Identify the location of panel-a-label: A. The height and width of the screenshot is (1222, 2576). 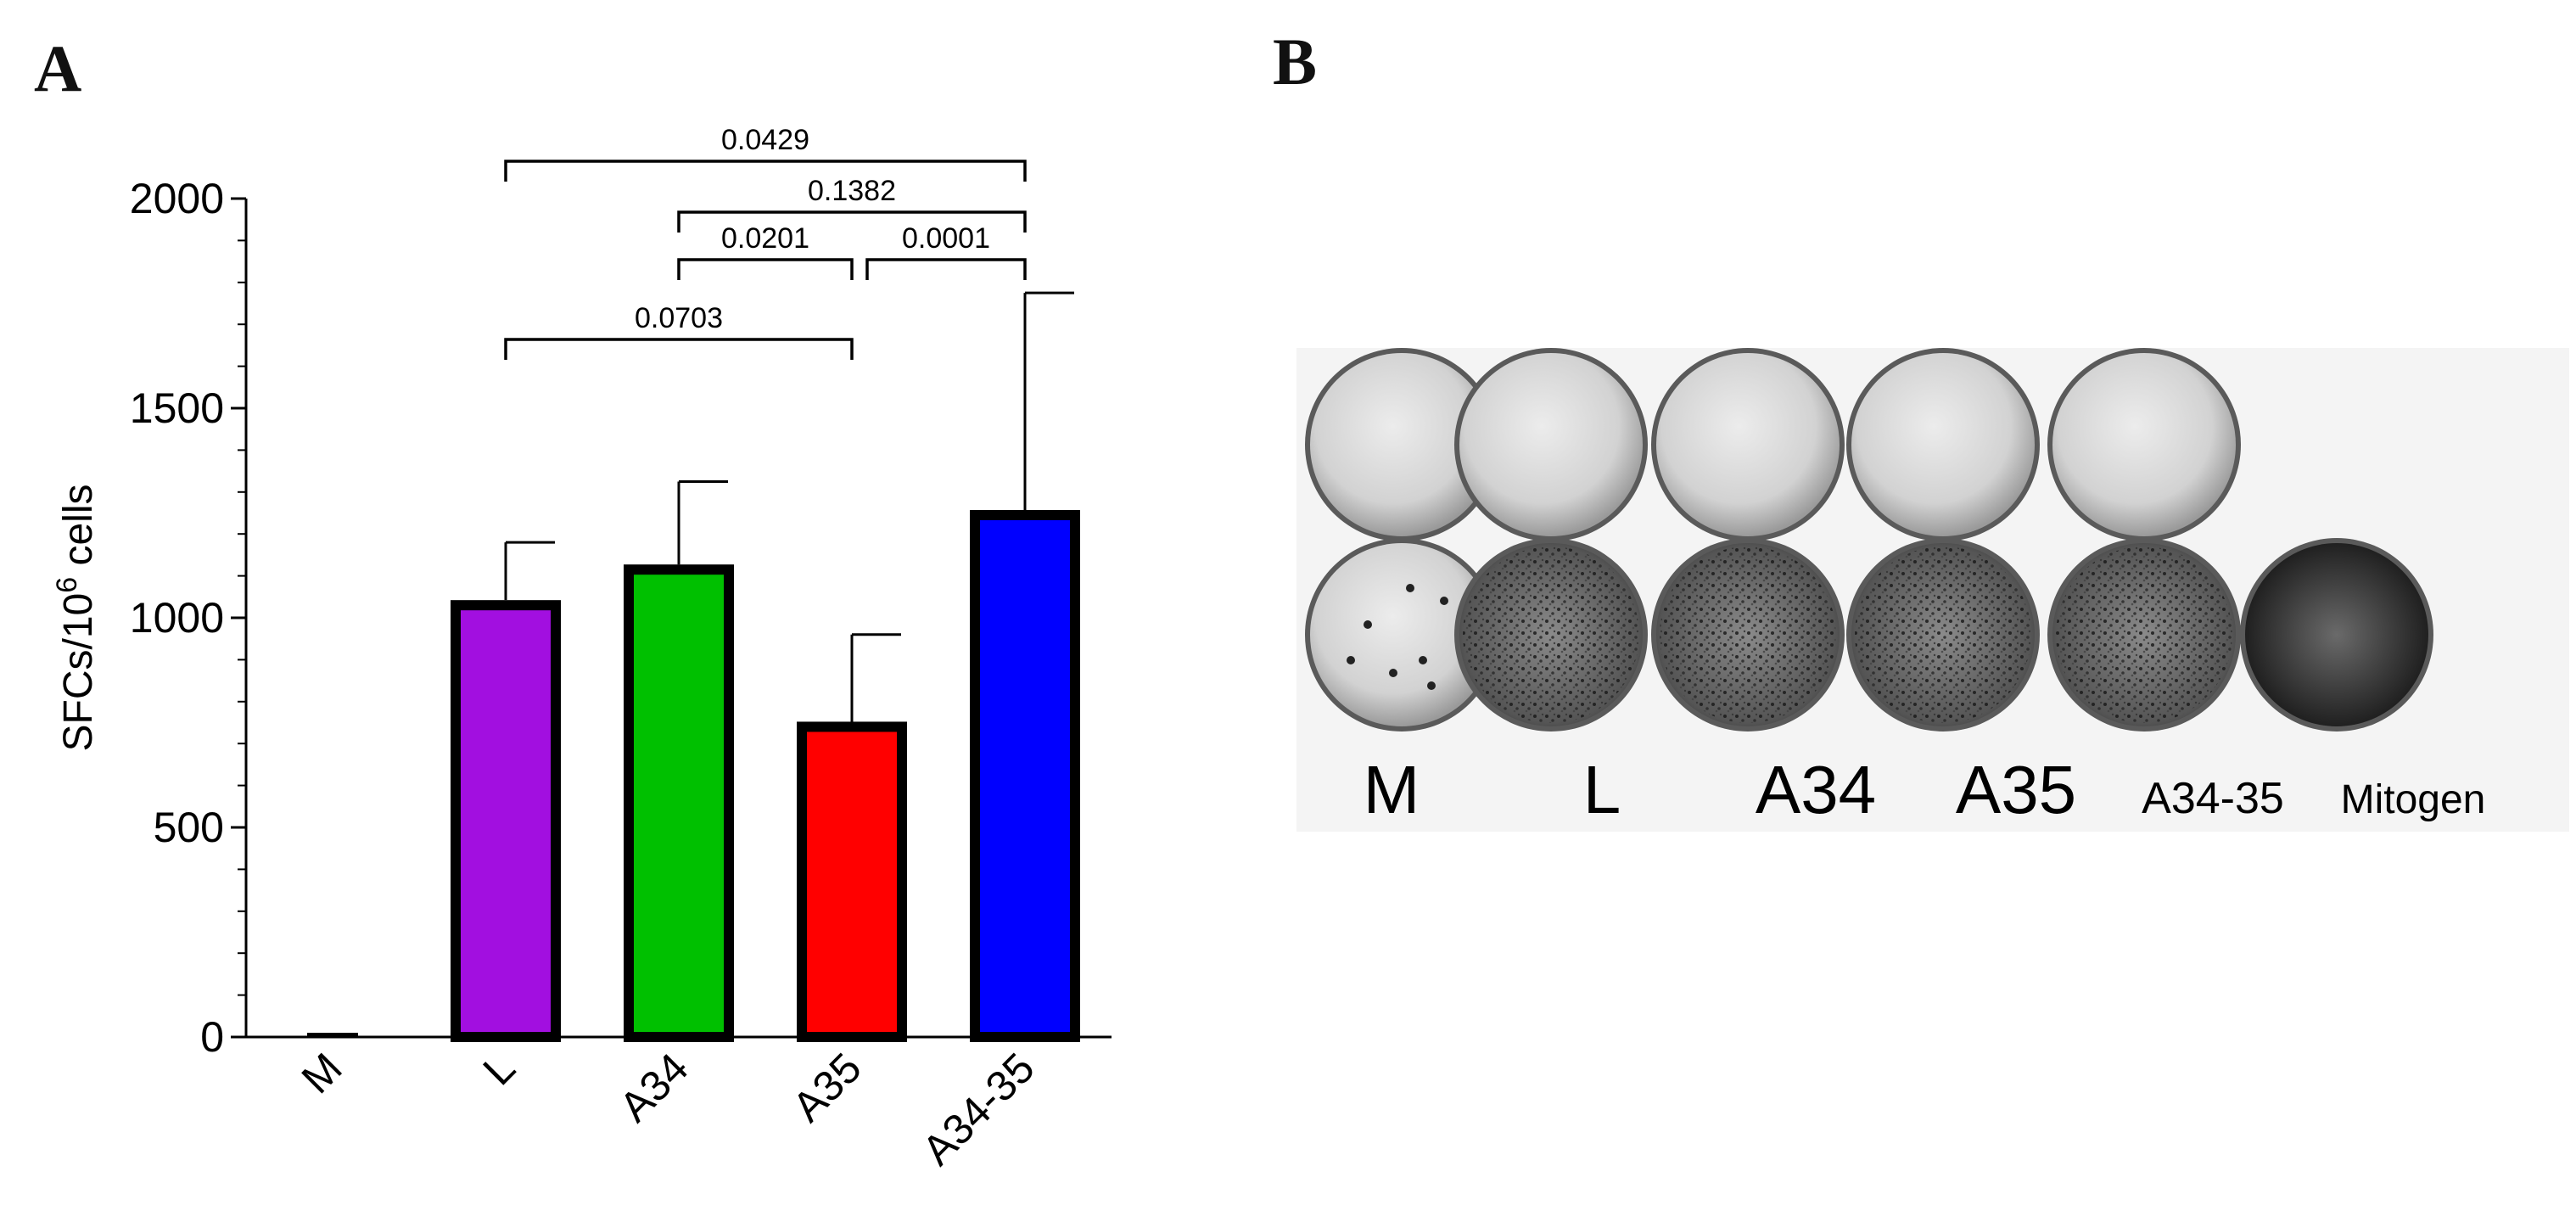
(58, 68).